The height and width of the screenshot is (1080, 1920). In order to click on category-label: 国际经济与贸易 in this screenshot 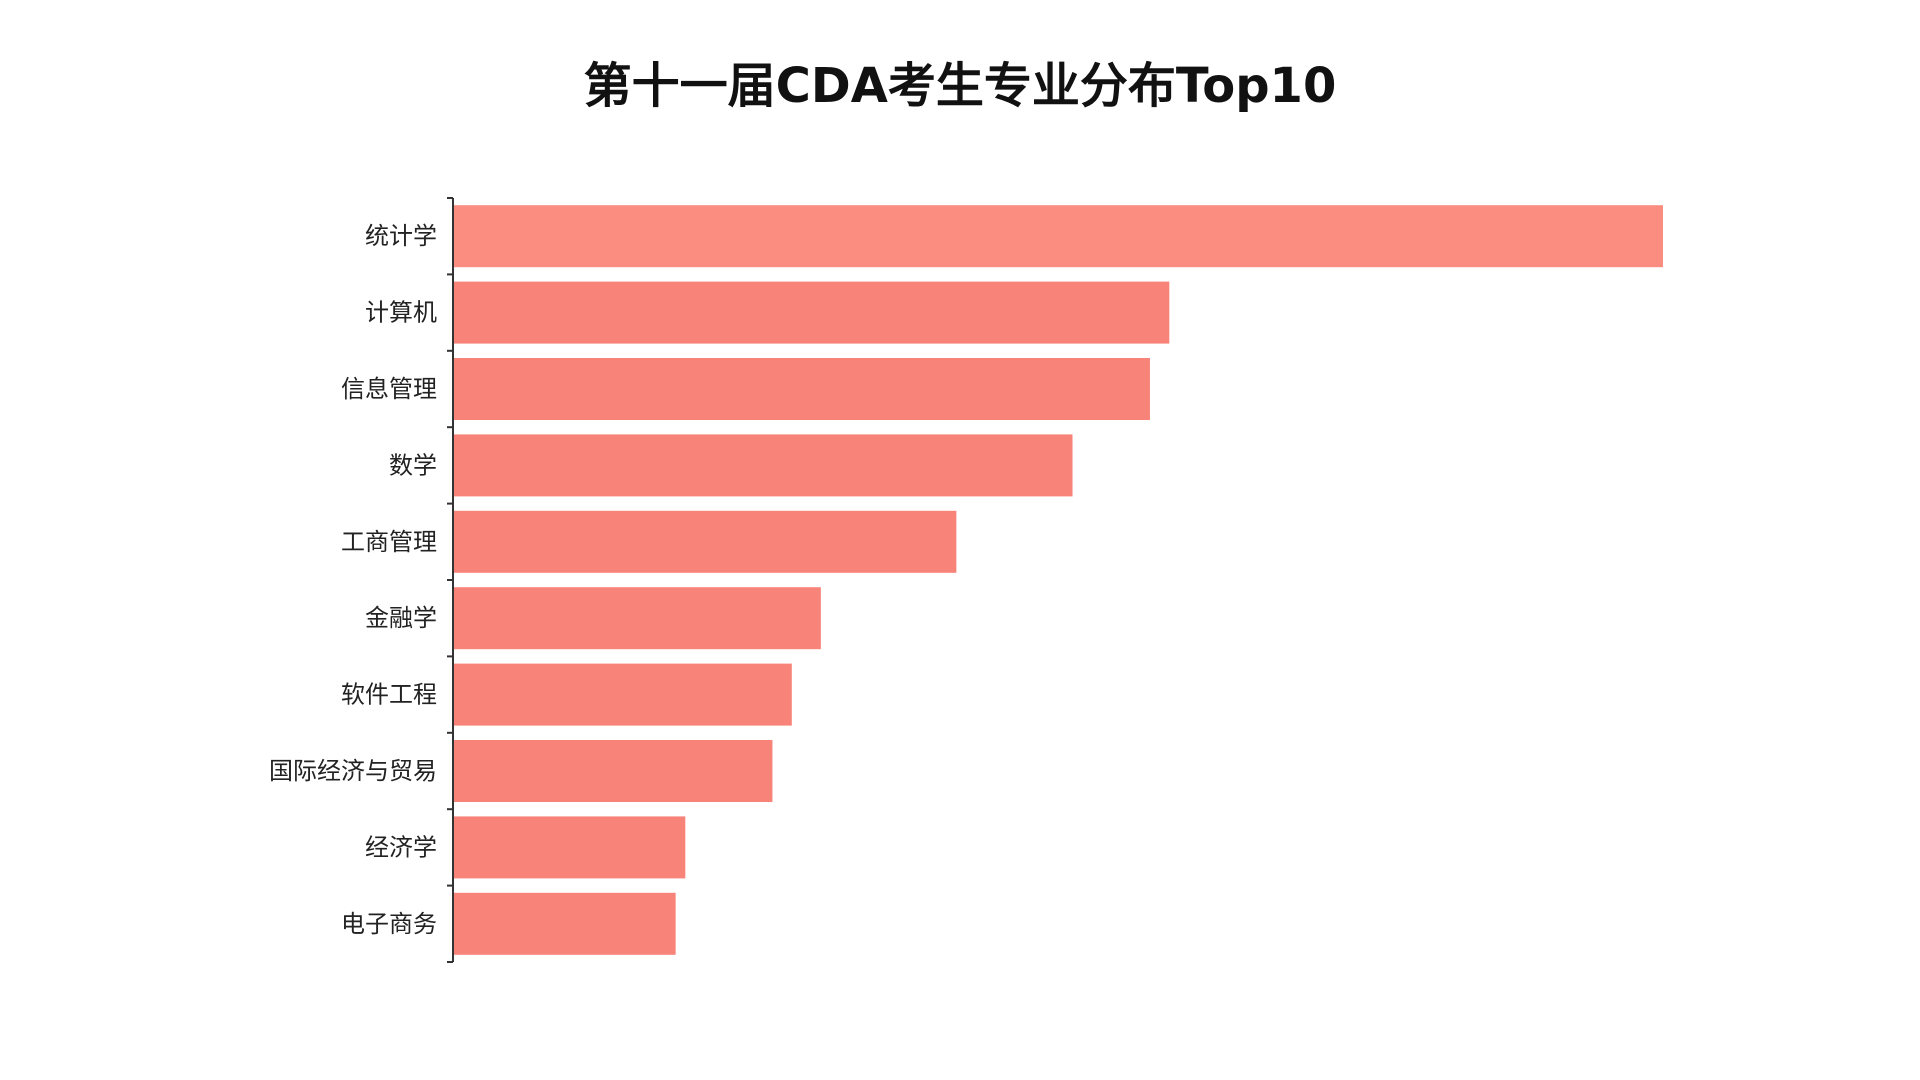, I will do `click(353, 771)`.